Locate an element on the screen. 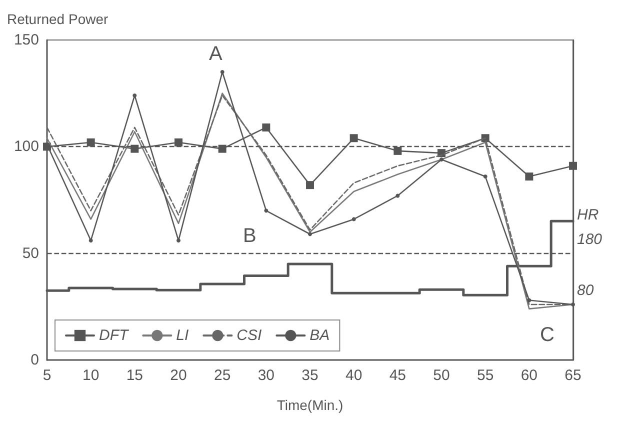 The image size is (617, 423). y-tick-label: 100 is located at coordinates (26, 147).